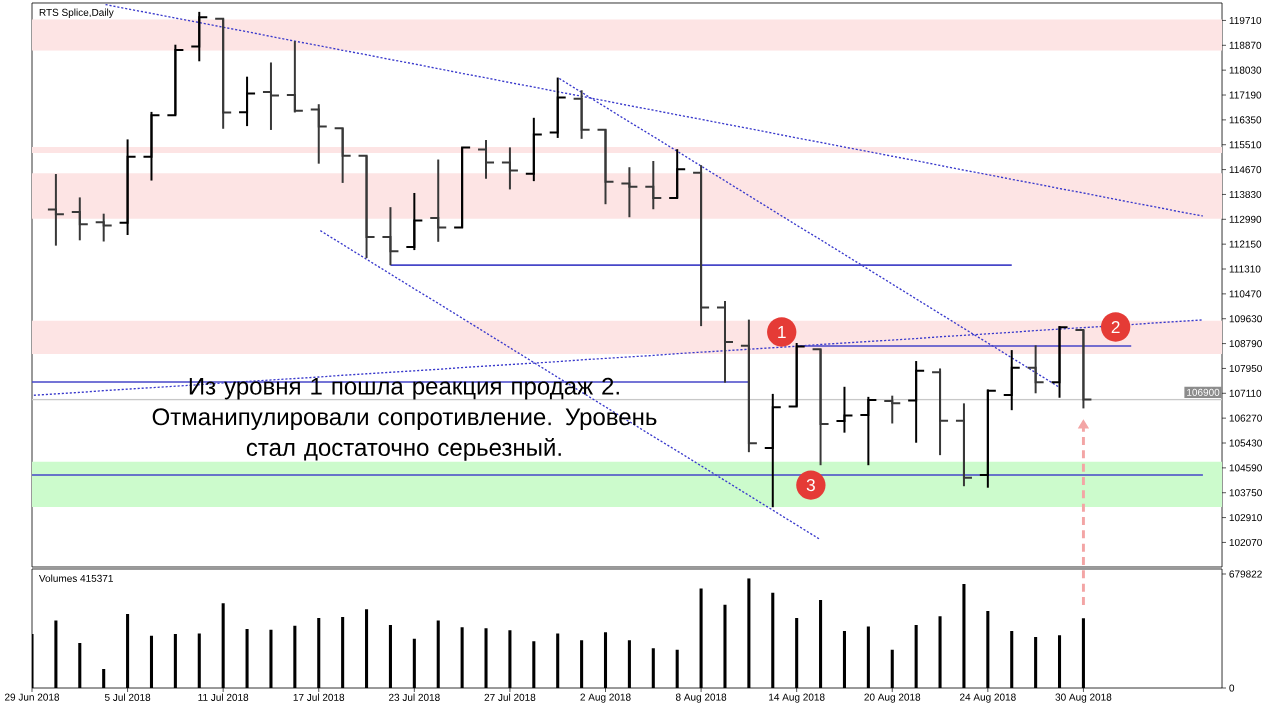  What do you see at coordinates (1245, 344) in the screenshot?
I see `y-tick-label: 108790` at bounding box center [1245, 344].